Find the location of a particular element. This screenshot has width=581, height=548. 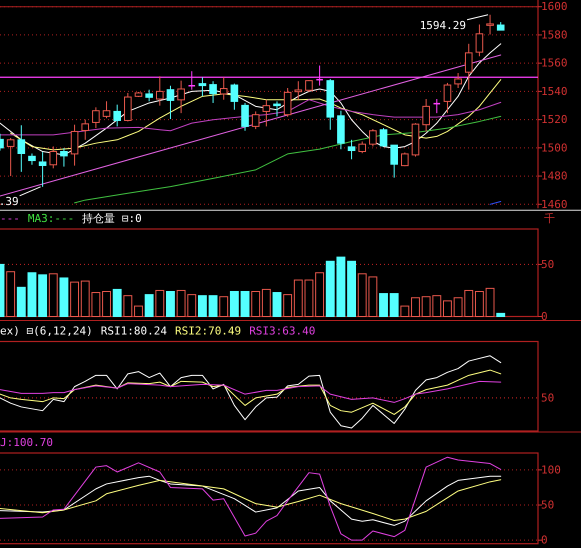

y-tick-label: 1600 is located at coordinates (554, 7).